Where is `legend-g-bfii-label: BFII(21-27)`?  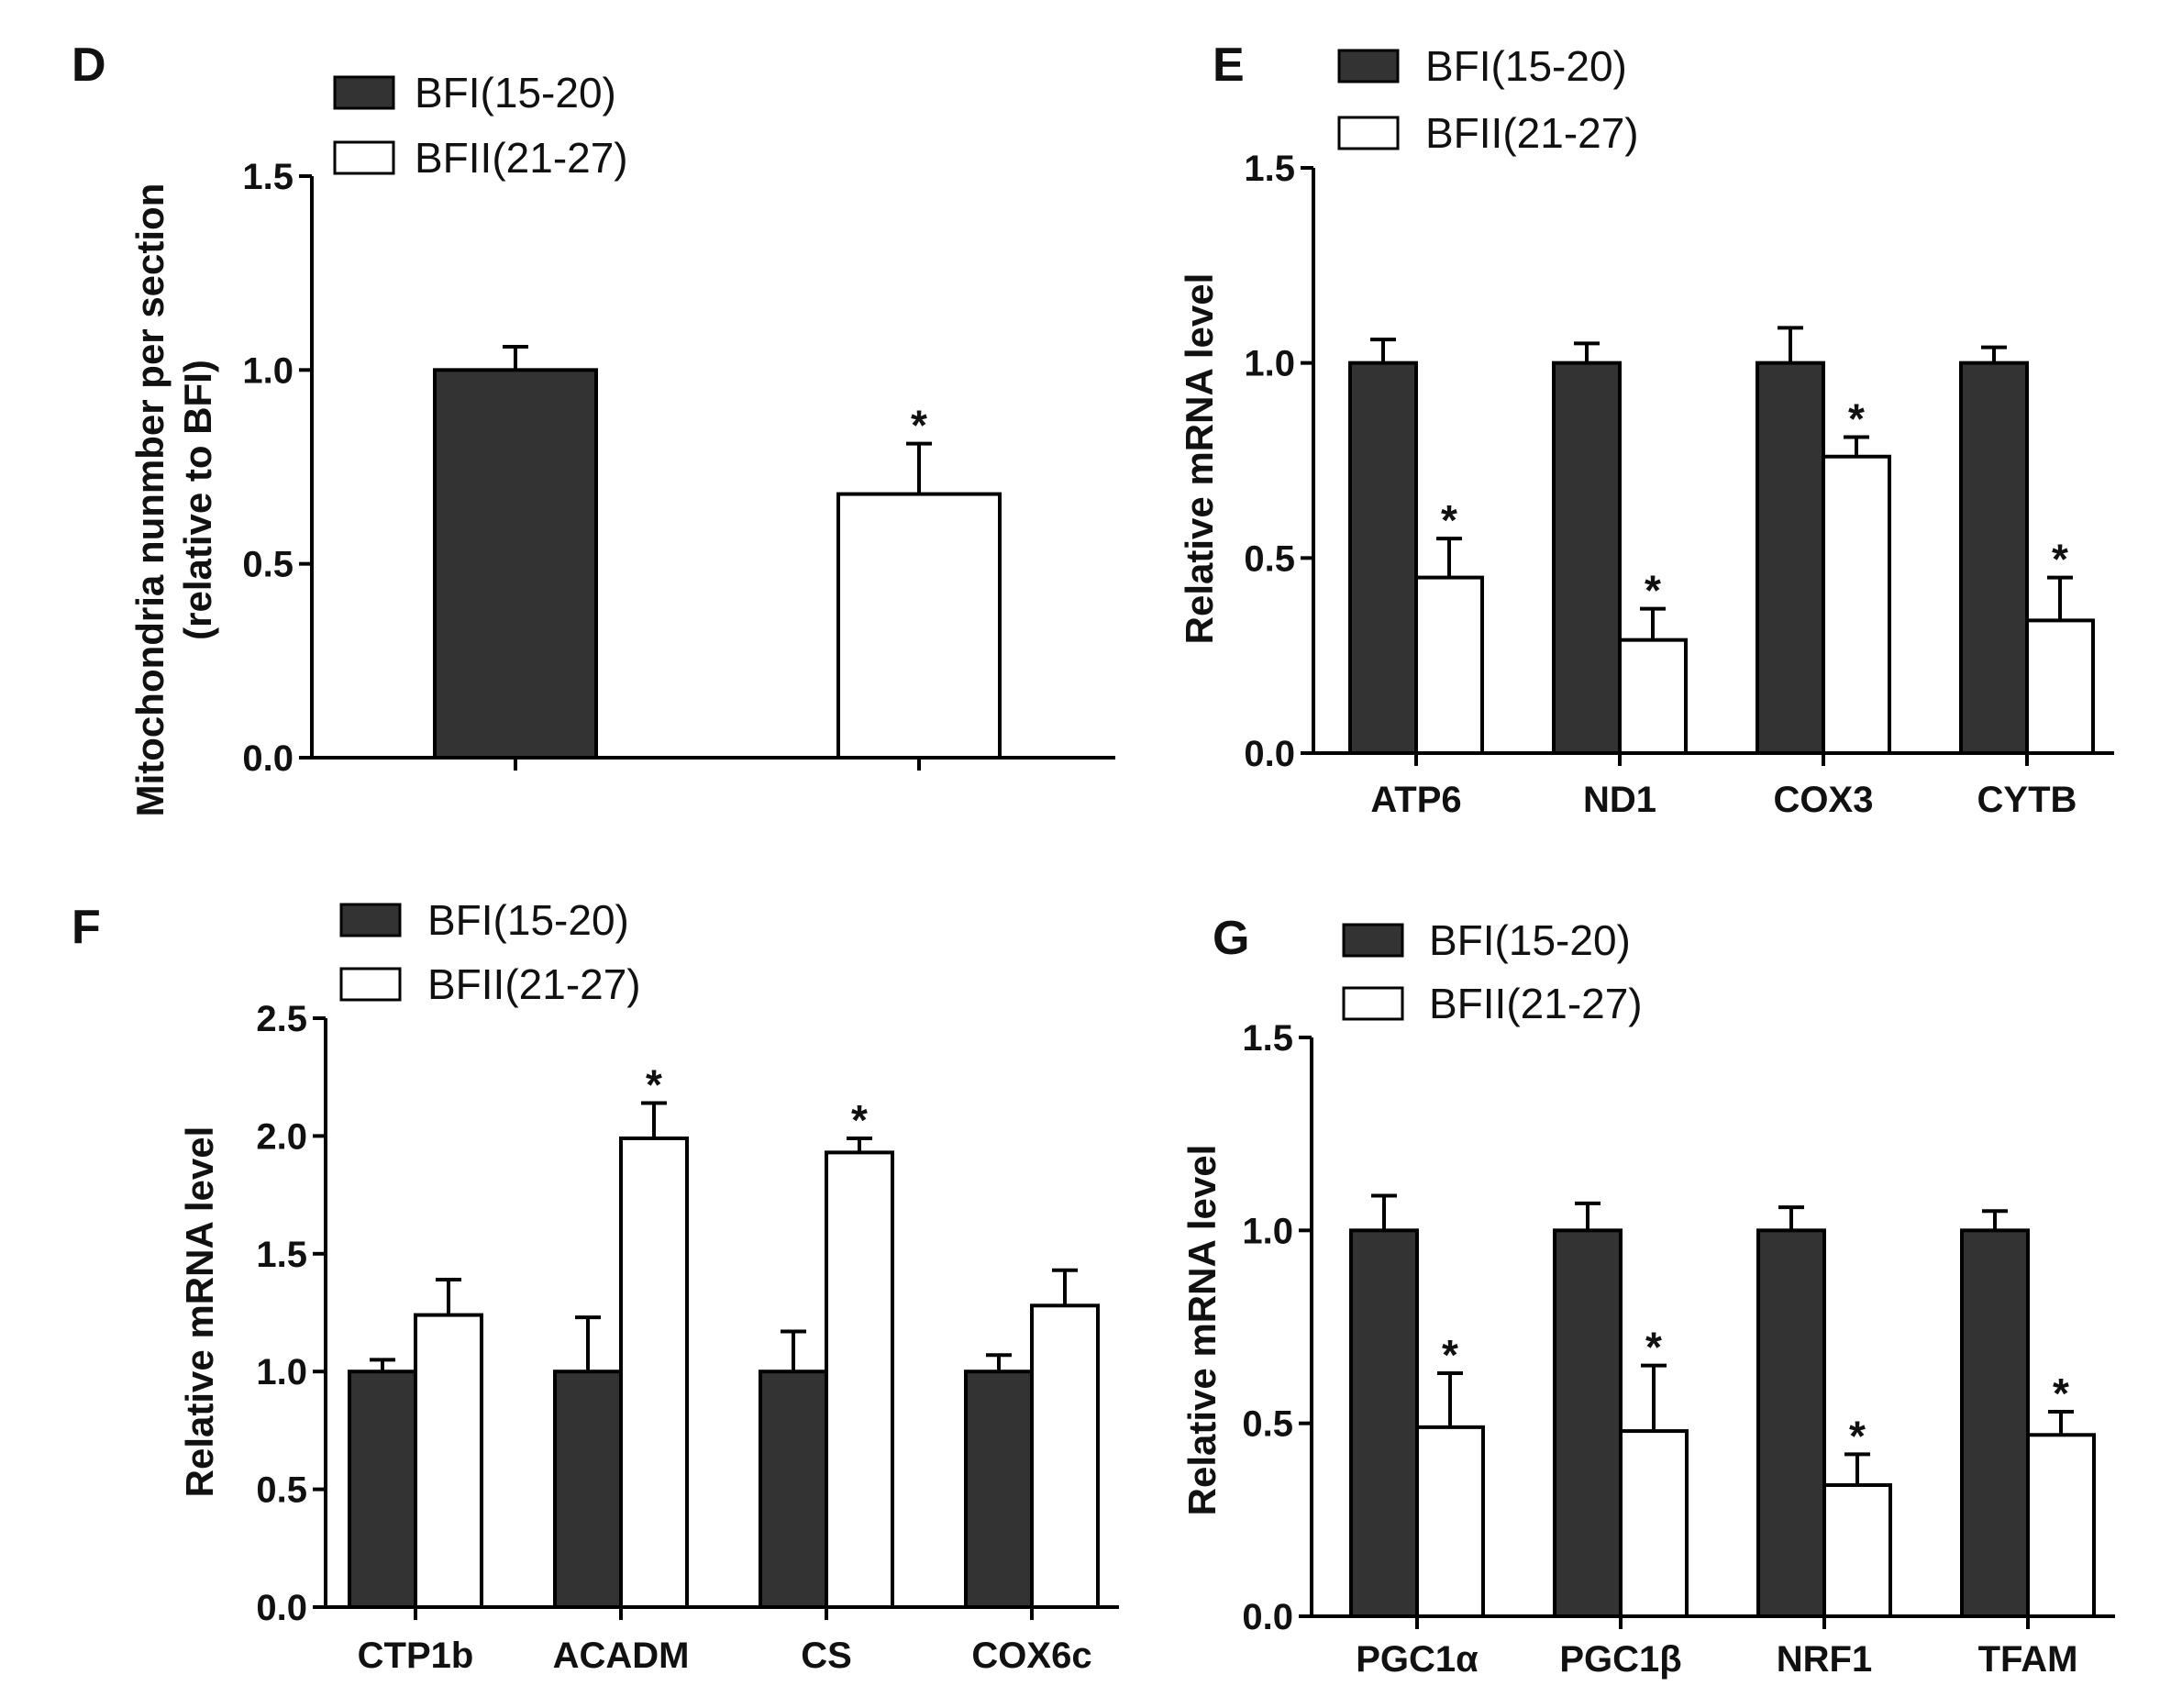 legend-g-bfii-label: BFII(21-27) is located at coordinates (1536, 1003).